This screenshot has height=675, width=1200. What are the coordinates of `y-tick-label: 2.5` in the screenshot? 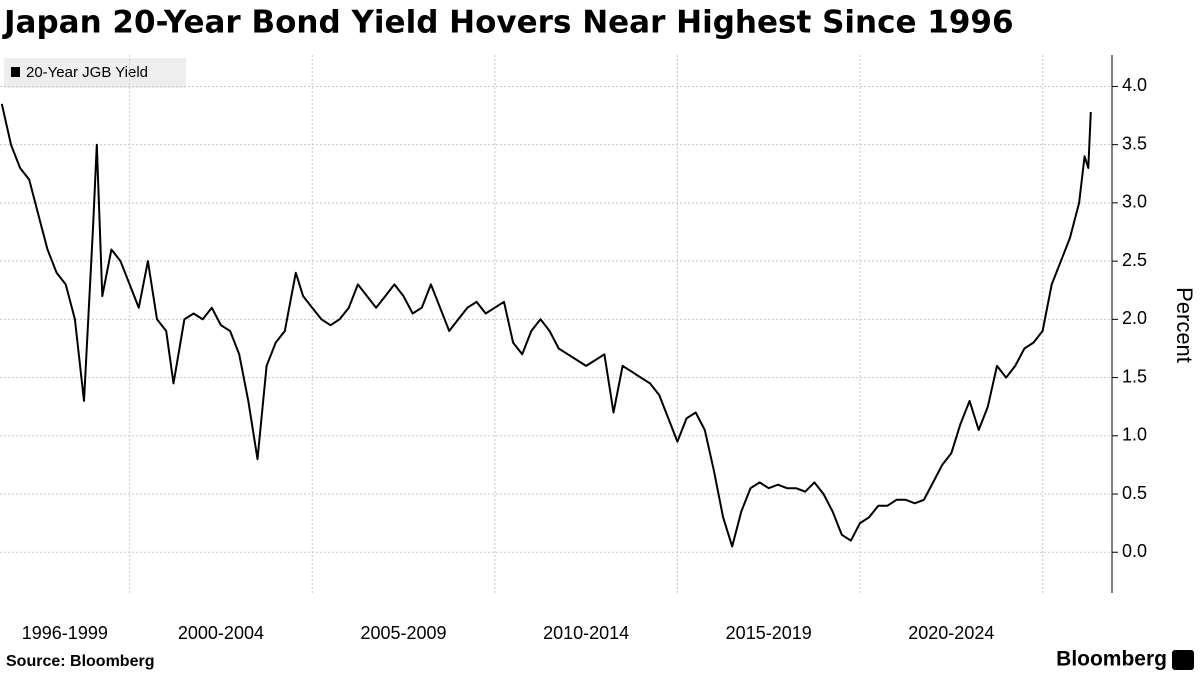 It's located at (1134, 260).